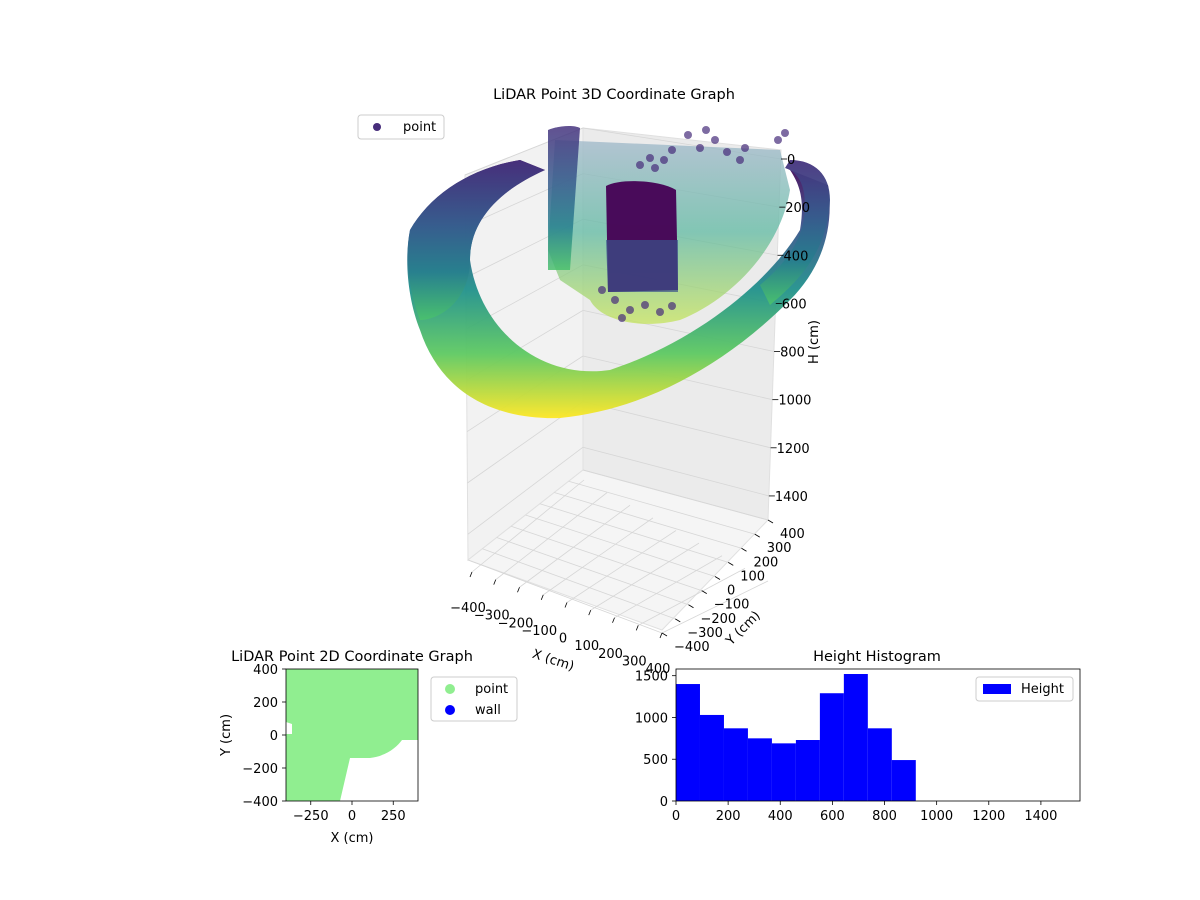 The width and height of the screenshot is (1200, 900). Describe the element at coordinates (752, 576) in the screenshot. I see `chart-3d-y-tick-label: 100` at that location.